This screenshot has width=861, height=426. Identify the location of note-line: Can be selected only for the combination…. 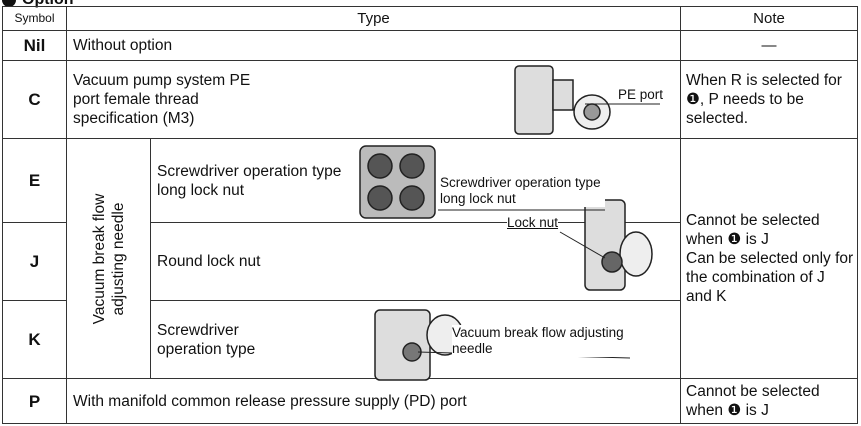
(770, 277).